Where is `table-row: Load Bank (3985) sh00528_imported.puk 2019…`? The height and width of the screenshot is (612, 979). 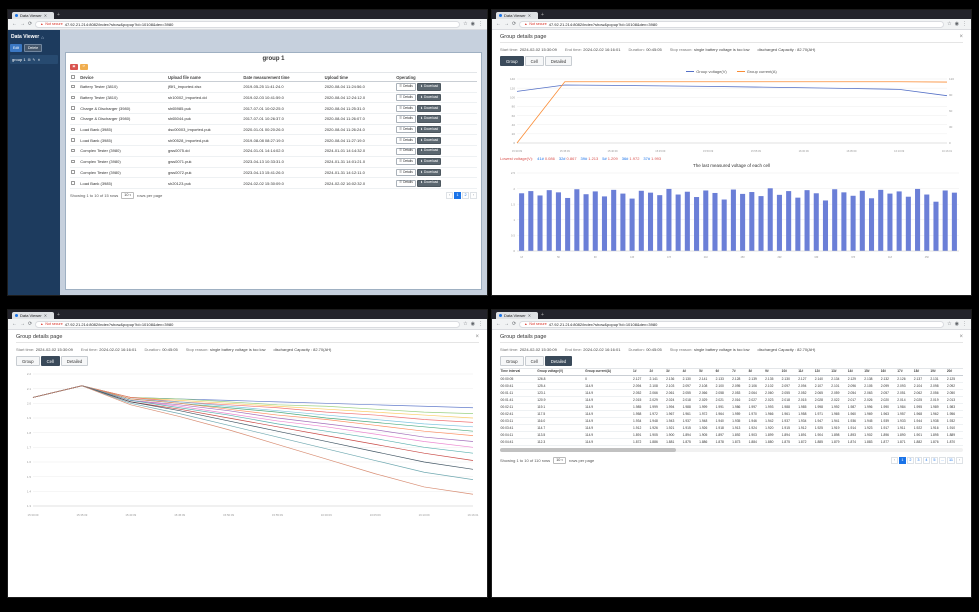 table-row: Load Bank (3985) sh00528_imported.puk 2019… is located at coordinates (273, 140).